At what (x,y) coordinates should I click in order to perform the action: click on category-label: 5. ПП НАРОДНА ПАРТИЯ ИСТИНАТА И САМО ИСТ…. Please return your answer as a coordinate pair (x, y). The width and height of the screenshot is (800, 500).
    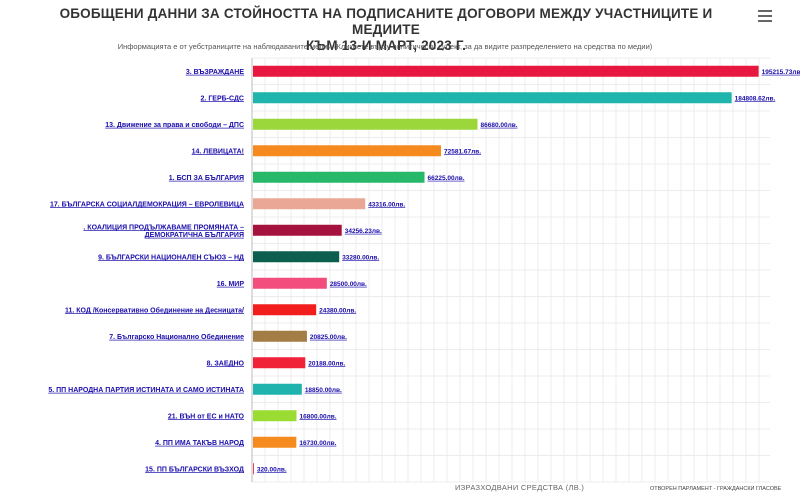
    Looking at the image, I should click on (146, 390).